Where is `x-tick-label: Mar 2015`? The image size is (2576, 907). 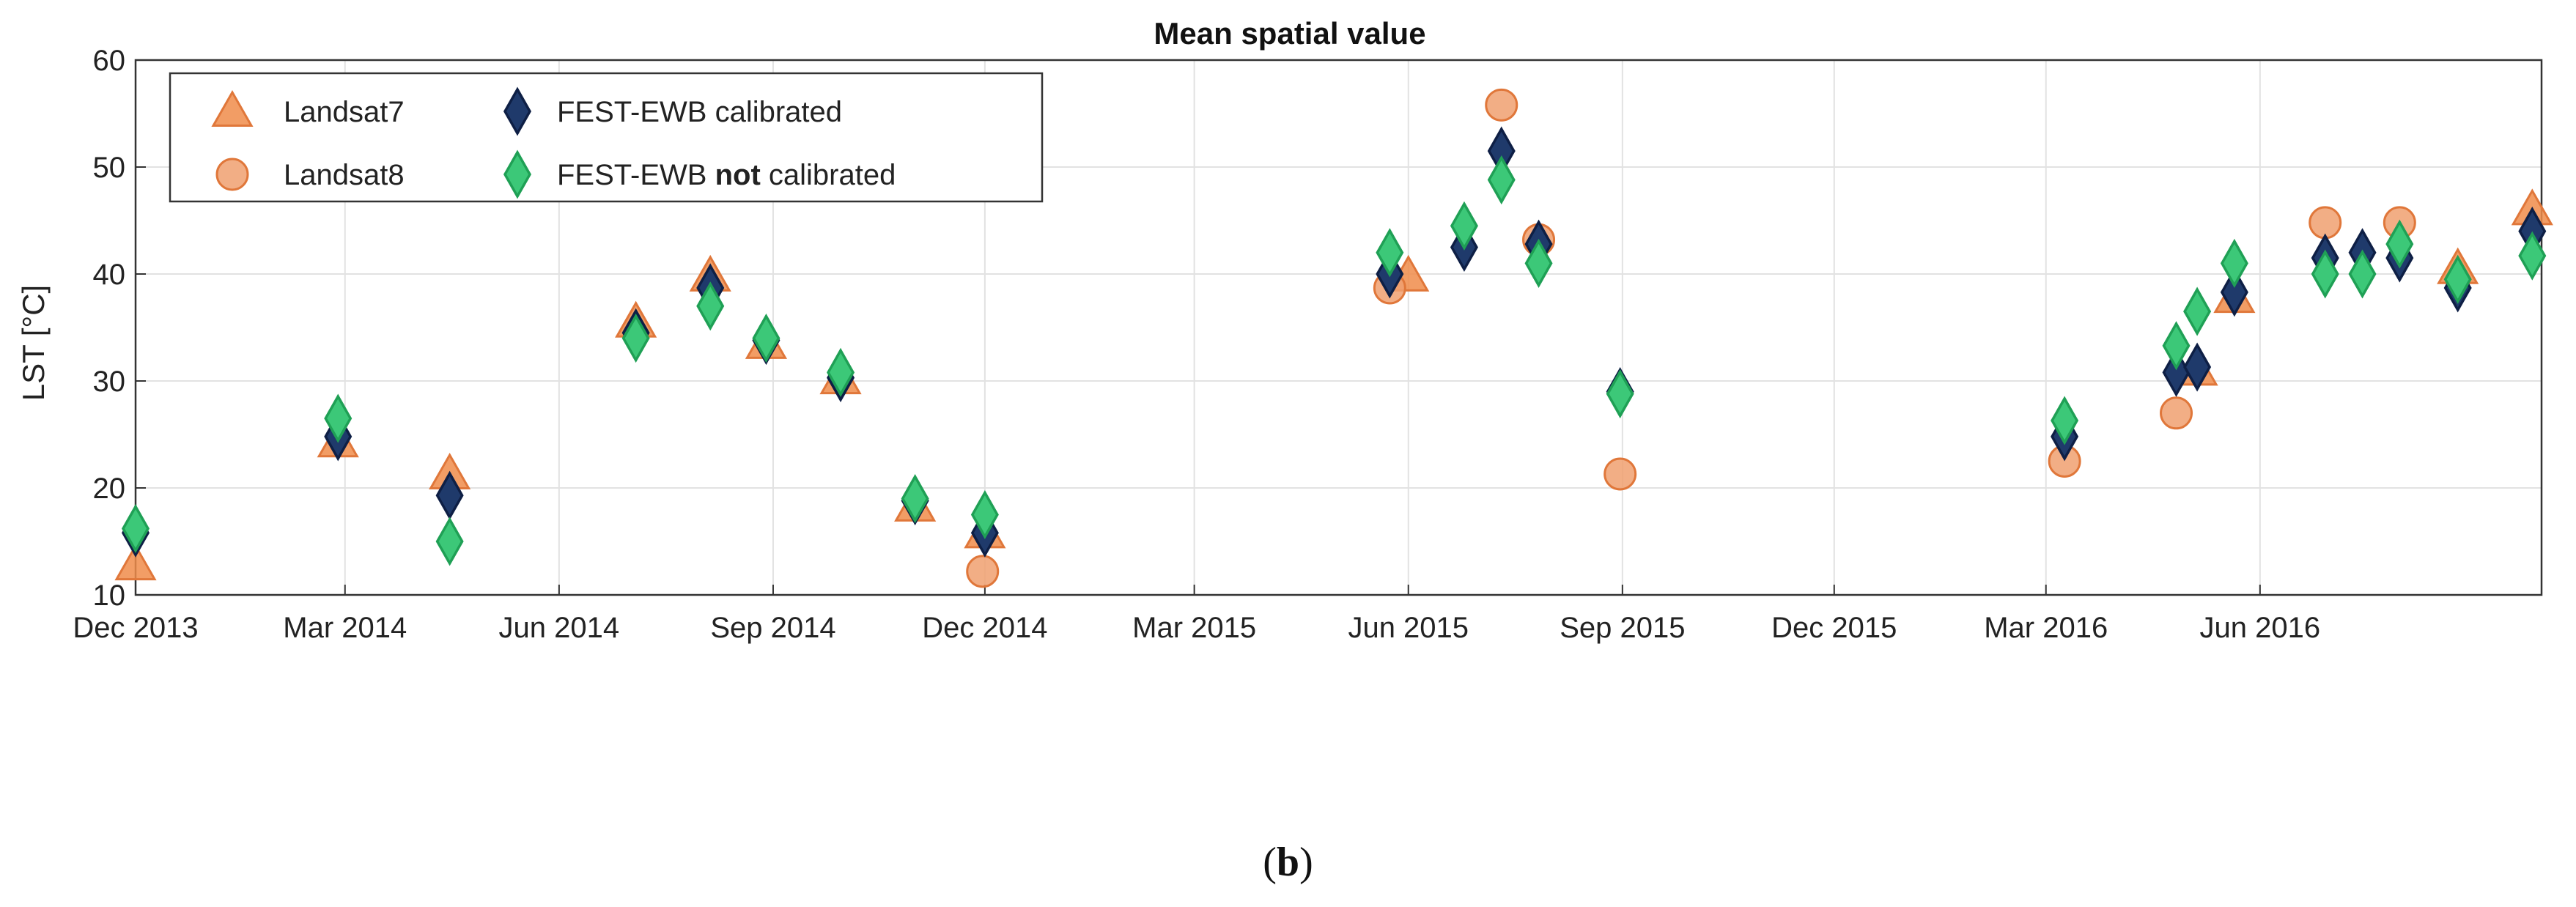
x-tick-label: Mar 2015 is located at coordinates (1194, 628).